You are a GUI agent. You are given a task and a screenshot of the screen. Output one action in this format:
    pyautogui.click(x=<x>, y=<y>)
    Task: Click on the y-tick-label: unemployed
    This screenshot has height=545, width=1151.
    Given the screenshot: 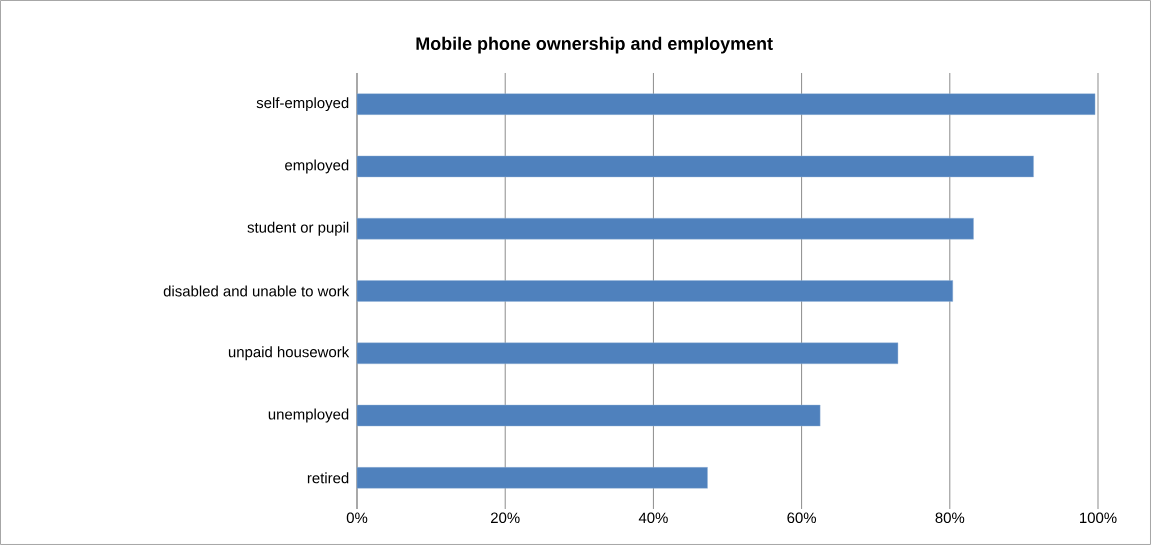 What is the action you would take?
    pyautogui.click(x=308, y=415)
    